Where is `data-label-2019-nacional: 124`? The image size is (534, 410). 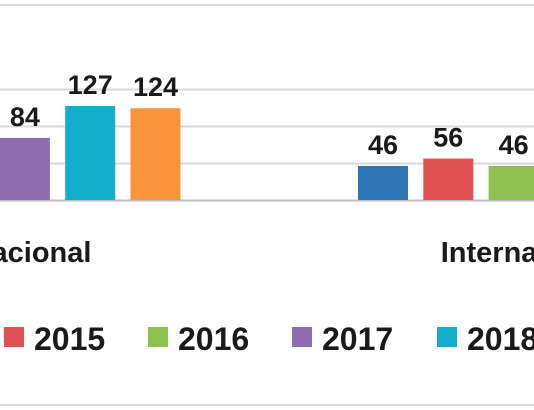
data-label-2019-nacional: 124 is located at coordinates (155, 87).